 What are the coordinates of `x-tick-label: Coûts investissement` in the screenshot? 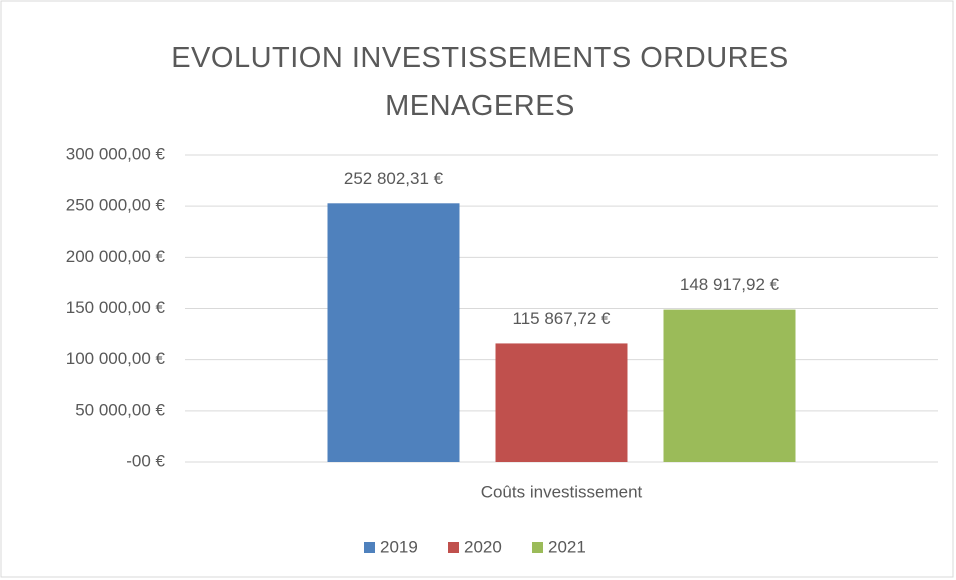 It's located at (562, 491).